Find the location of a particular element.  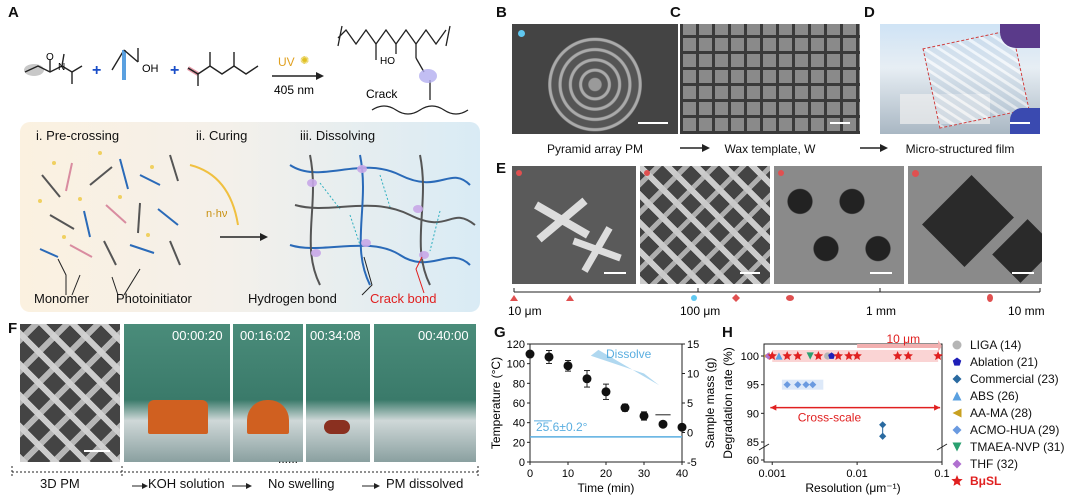

n-atom: N is located at coordinates (61, 67).